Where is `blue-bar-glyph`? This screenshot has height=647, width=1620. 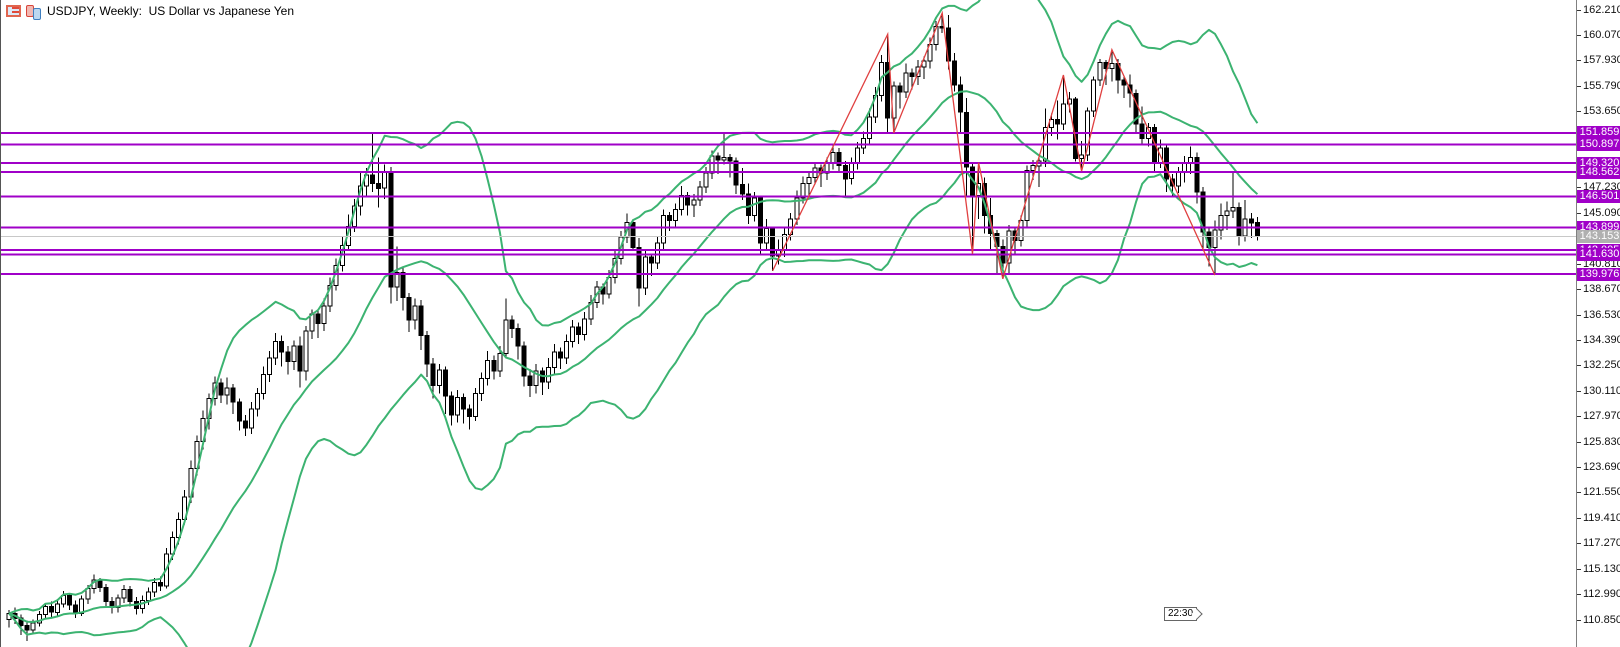
blue-bar-glyph is located at coordinates (37, 13).